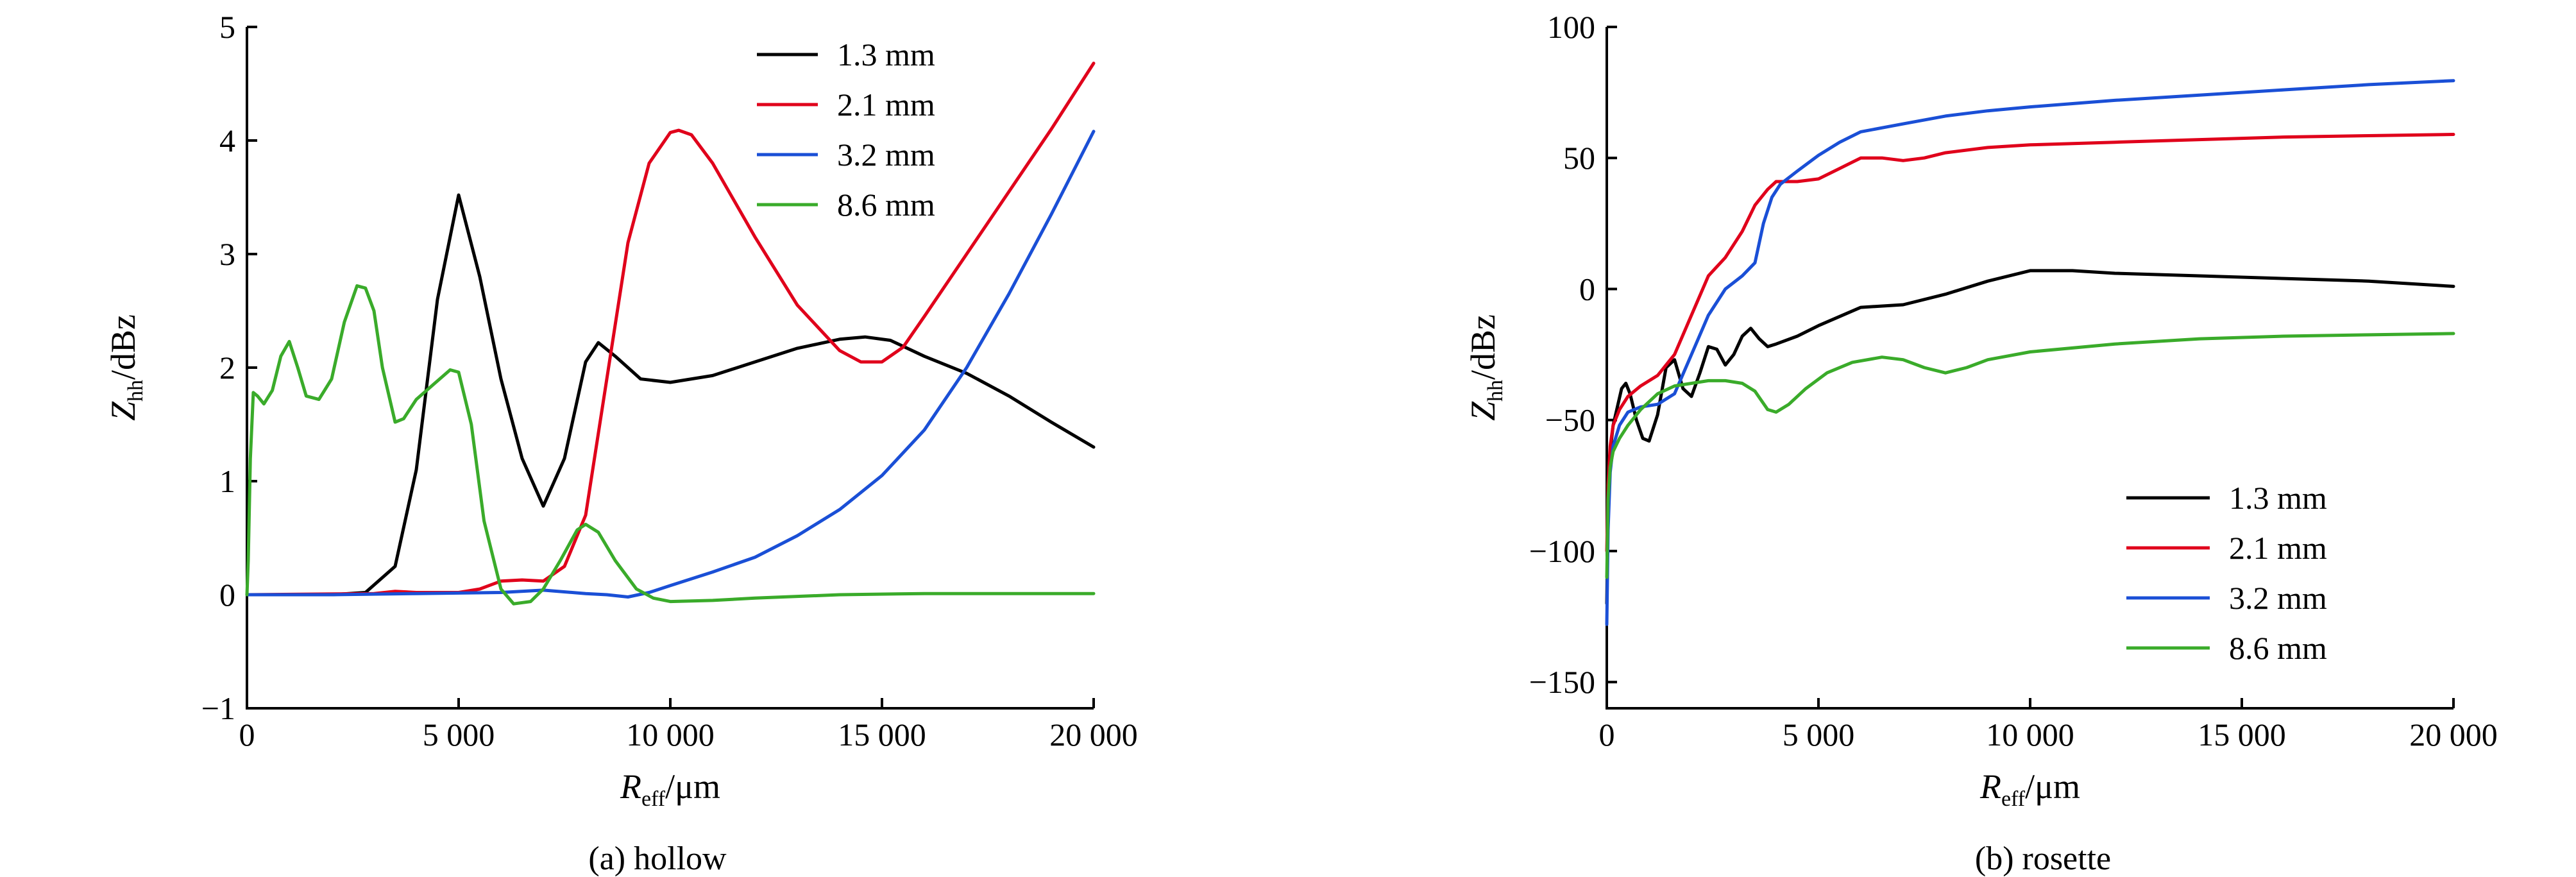  What do you see at coordinates (227, 481) in the screenshot?
I see `y-tick-label: 1` at bounding box center [227, 481].